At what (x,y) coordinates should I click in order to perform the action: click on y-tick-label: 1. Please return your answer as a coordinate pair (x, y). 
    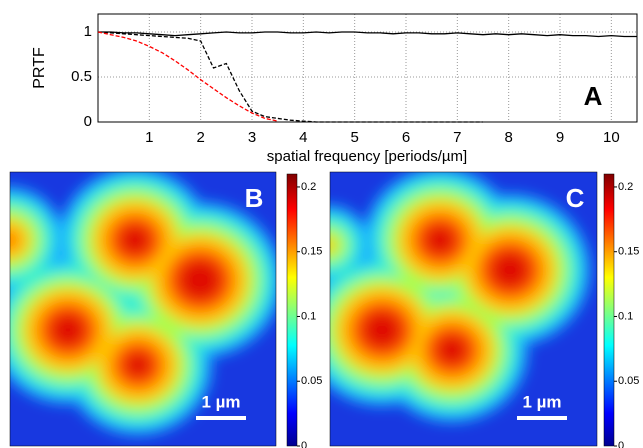
    Looking at the image, I should click on (88, 31).